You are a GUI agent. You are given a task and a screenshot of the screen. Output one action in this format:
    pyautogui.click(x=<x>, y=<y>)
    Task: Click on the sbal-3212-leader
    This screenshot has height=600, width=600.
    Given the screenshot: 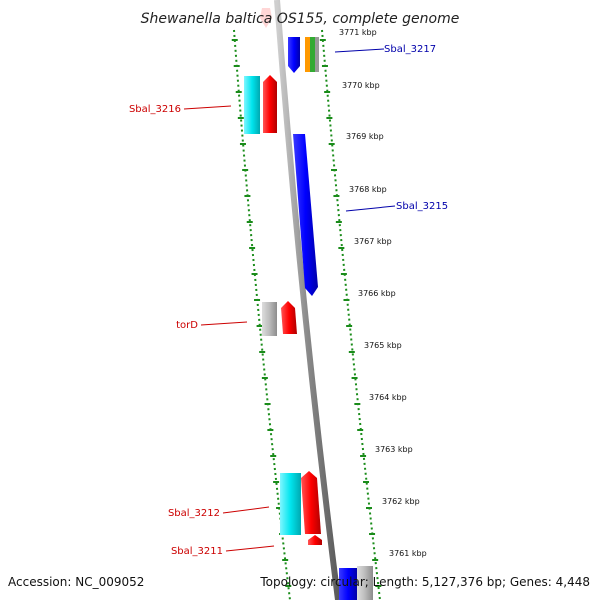 What is the action you would take?
    pyautogui.click(x=246, y=510)
    